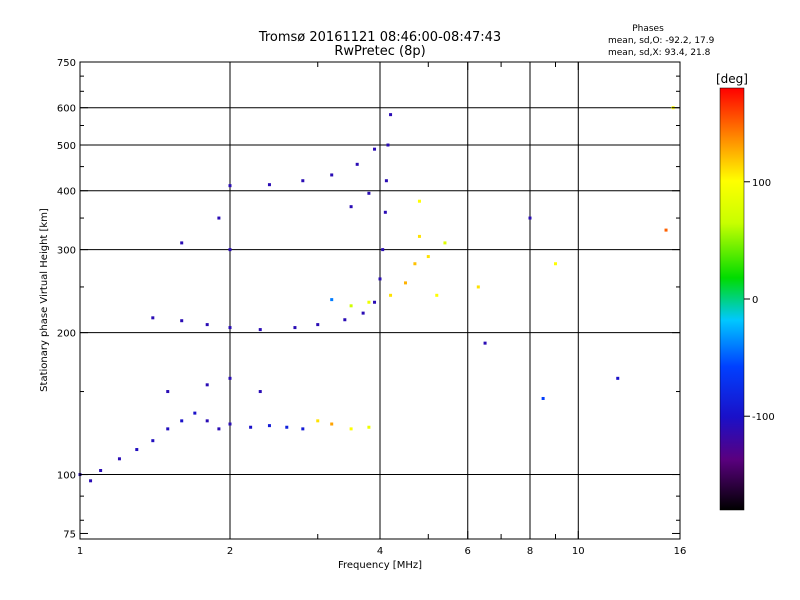 This screenshot has height=600, width=800. Describe the element at coordinates (380, 551) in the screenshot. I see `x-tick-label: 4` at that location.